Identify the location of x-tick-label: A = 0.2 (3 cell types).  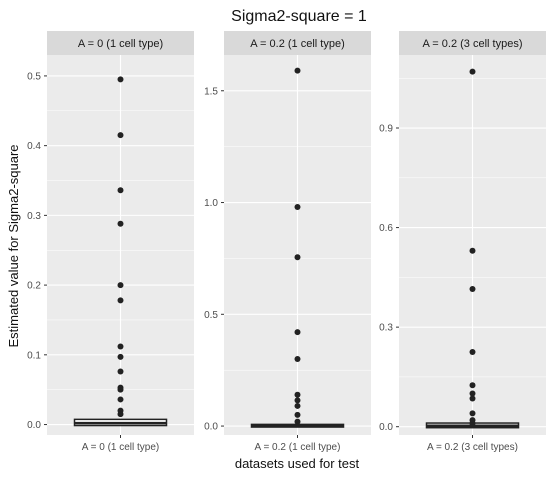
(472, 447).